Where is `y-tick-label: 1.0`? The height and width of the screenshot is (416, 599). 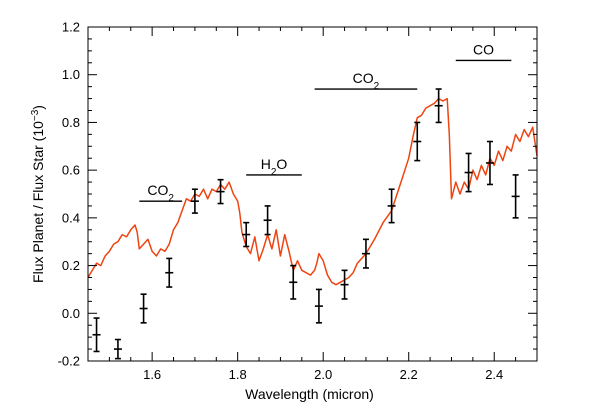 y-tick-label: 1.0 is located at coordinates (71, 74).